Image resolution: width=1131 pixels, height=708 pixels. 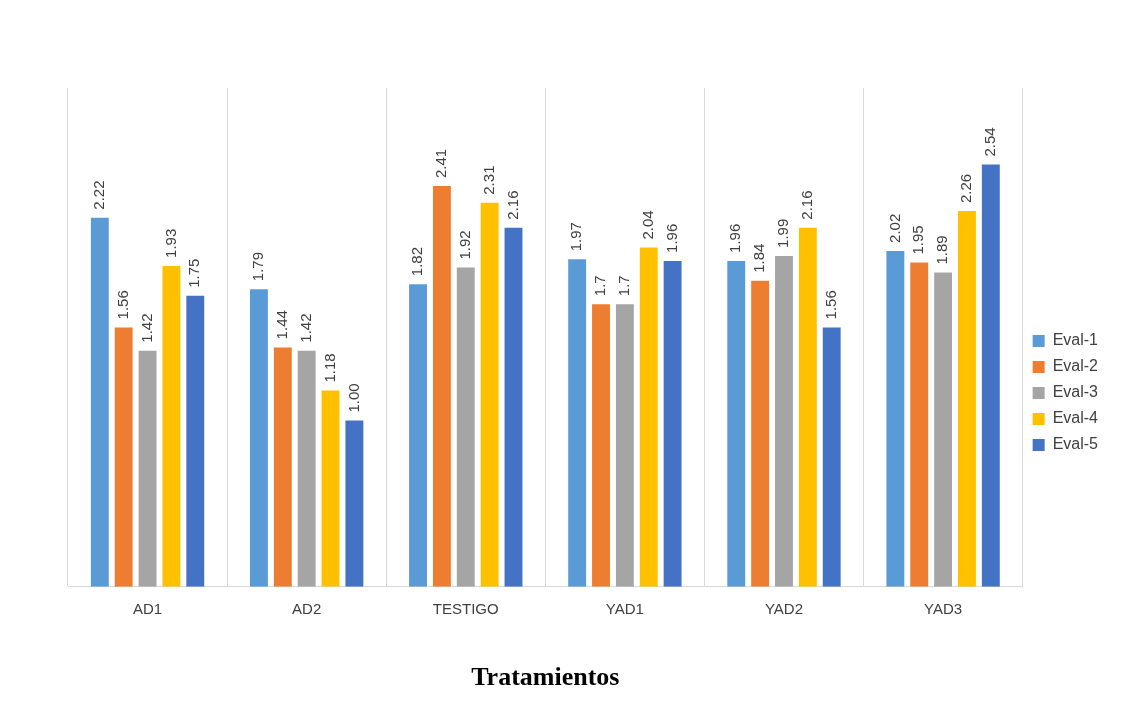 What do you see at coordinates (1075, 366) in the screenshot?
I see `legend-label: Eval-2` at bounding box center [1075, 366].